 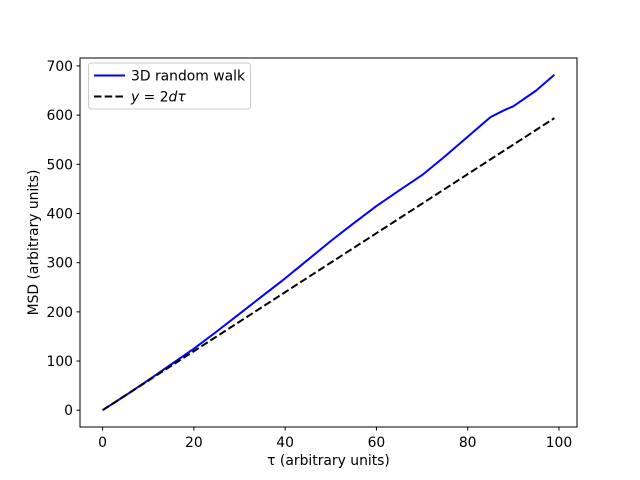 What do you see at coordinates (377, 443) in the screenshot?
I see `x-tick-label: 60` at bounding box center [377, 443].